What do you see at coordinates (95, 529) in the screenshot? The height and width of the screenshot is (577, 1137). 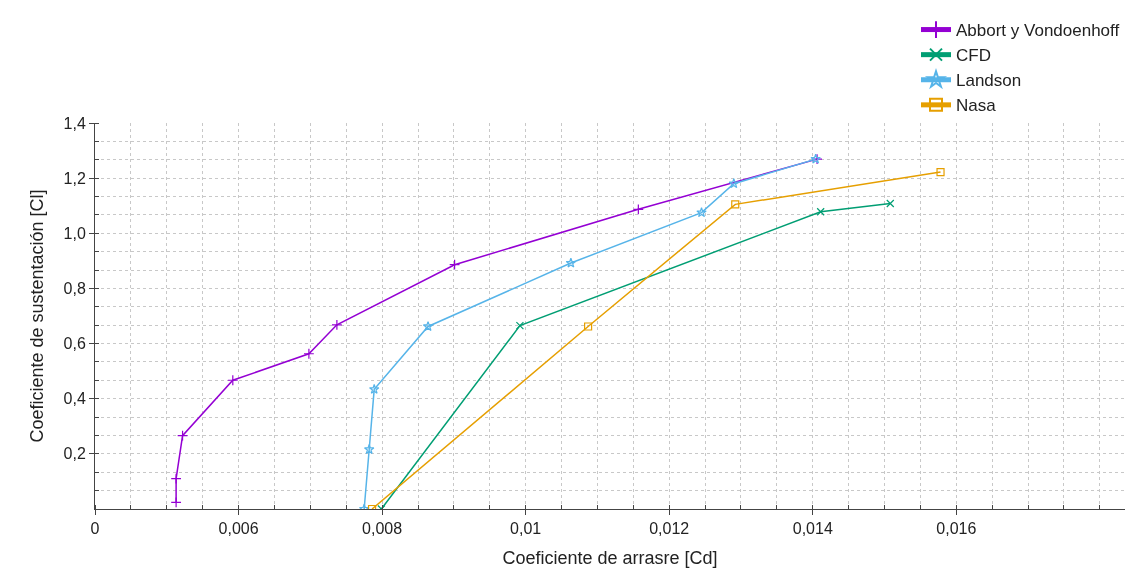 I see `x-tick-label: 0` at bounding box center [95, 529].